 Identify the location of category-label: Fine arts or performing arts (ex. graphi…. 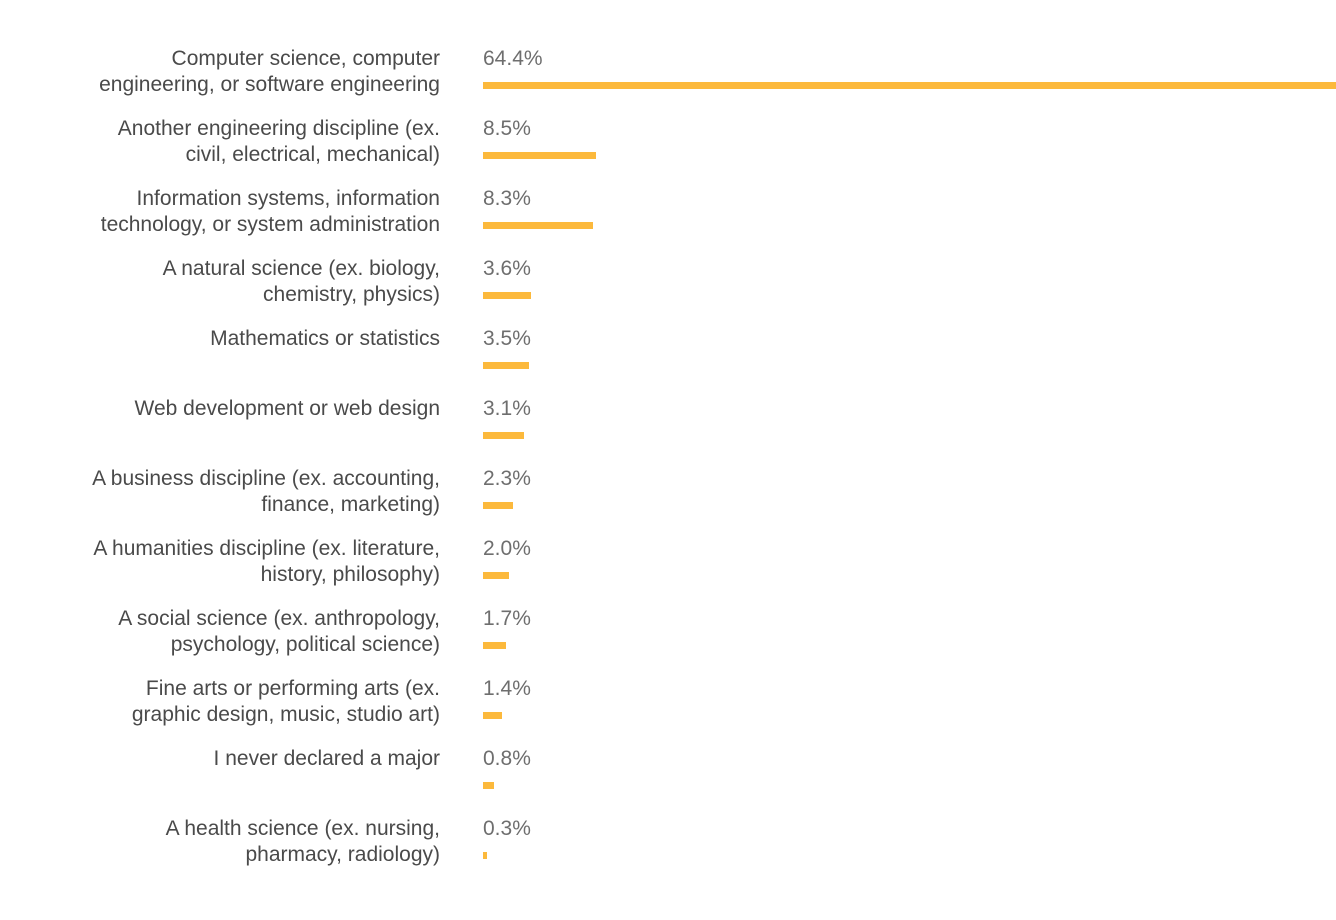
(285, 701).